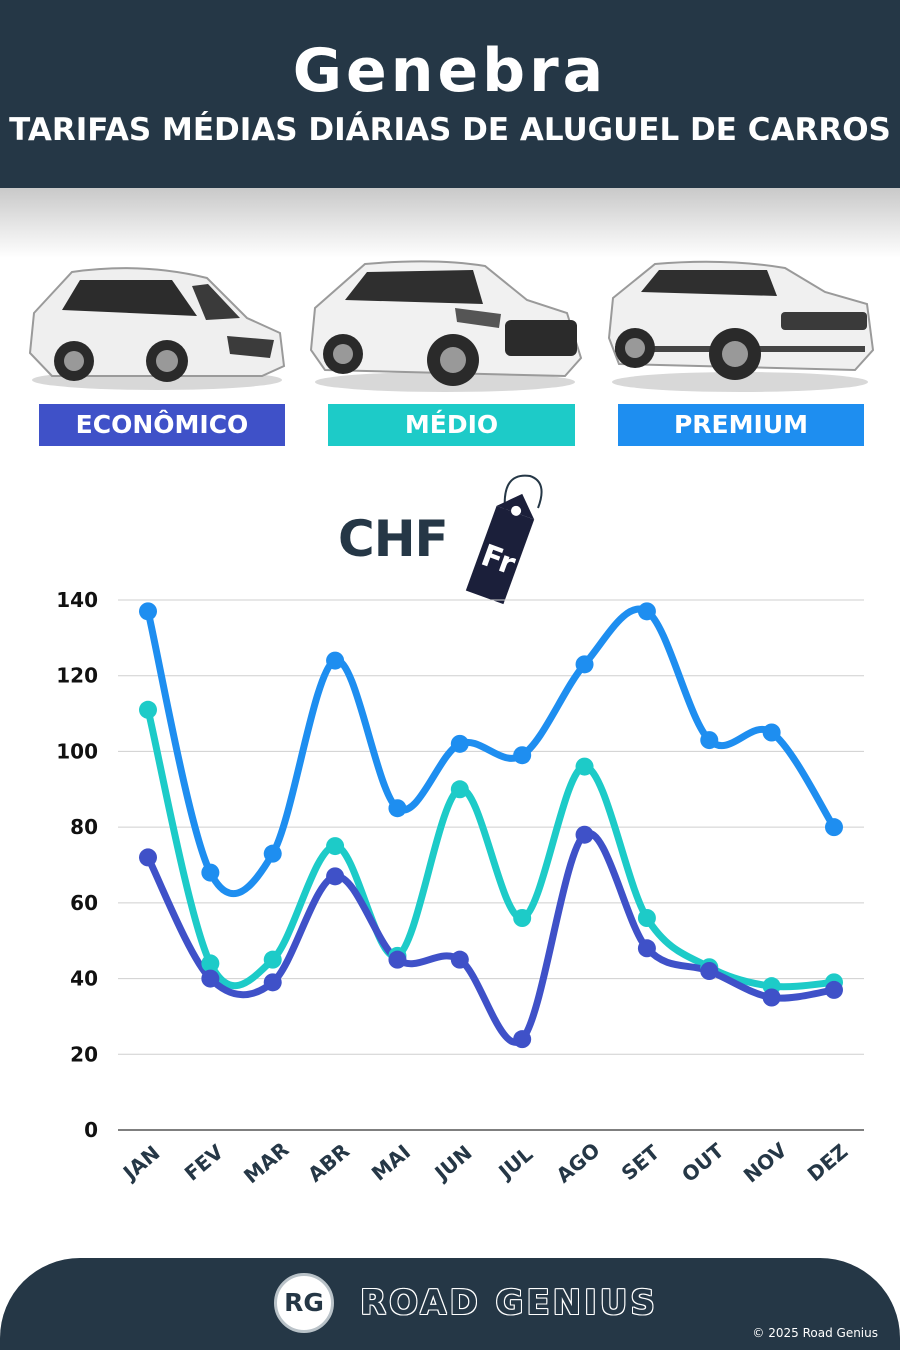 The height and width of the screenshot is (1350, 900). What do you see at coordinates (157, 328) in the screenshot?
I see `economy-car-image` at bounding box center [157, 328].